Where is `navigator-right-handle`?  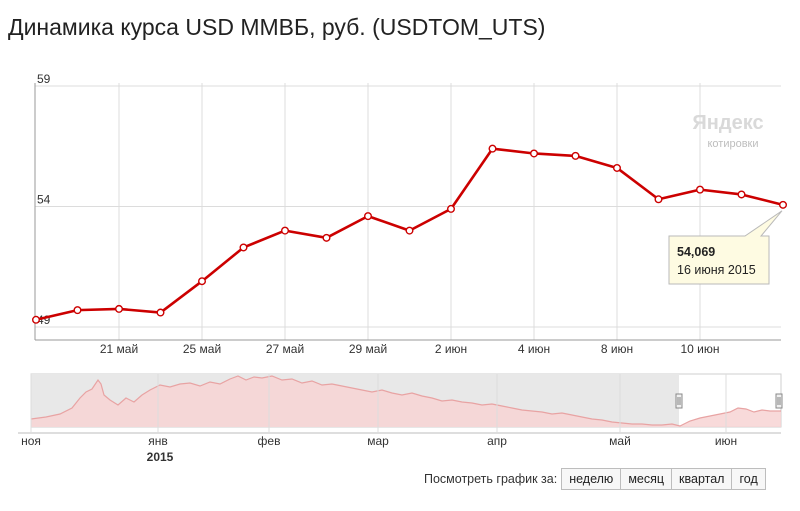 navigator-right-handle is located at coordinates (779, 401).